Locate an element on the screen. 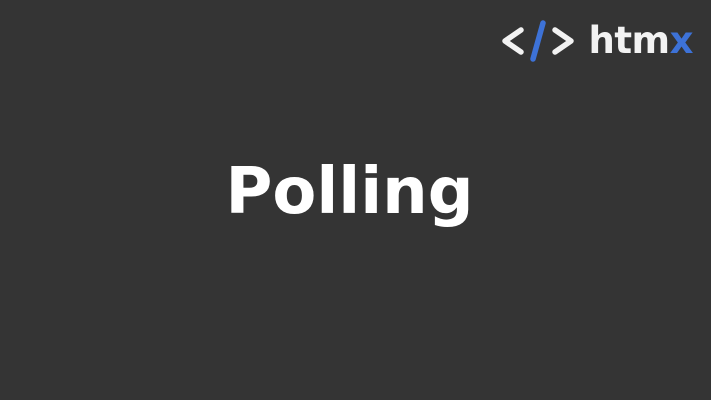 The image size is (711, 400). logo-wordmark-main: htm is located at coordinates (629, 40).